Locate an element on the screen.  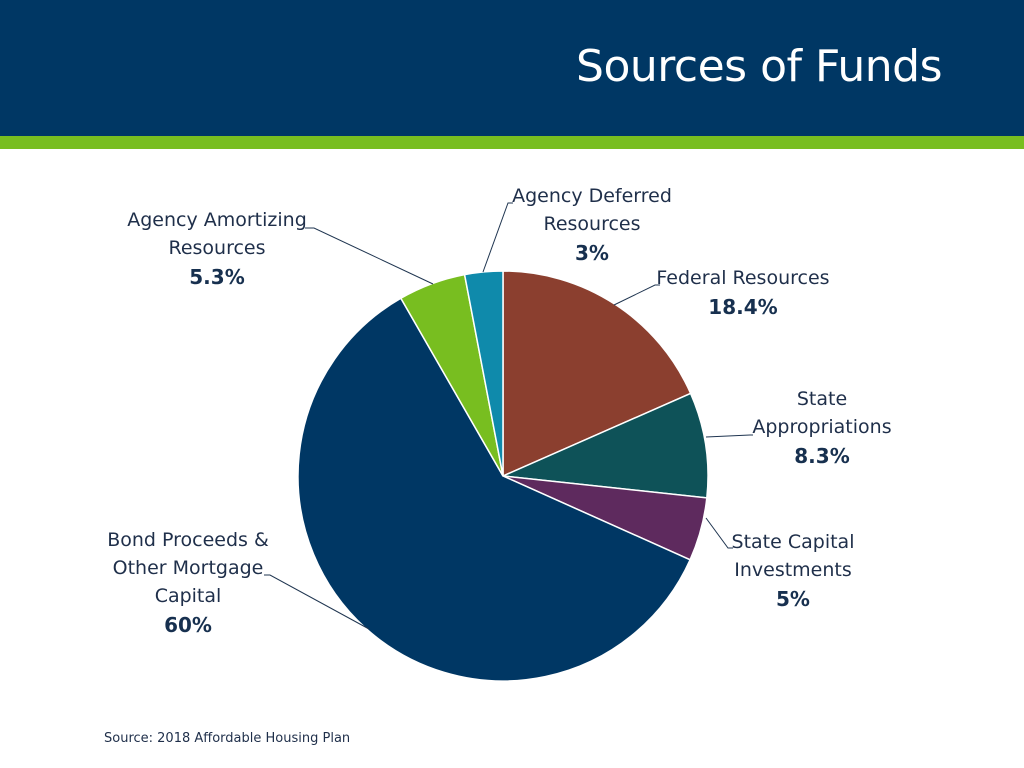
label-state-appropriations: State Appropriations 8.3% is located at coordinates (822, 428).